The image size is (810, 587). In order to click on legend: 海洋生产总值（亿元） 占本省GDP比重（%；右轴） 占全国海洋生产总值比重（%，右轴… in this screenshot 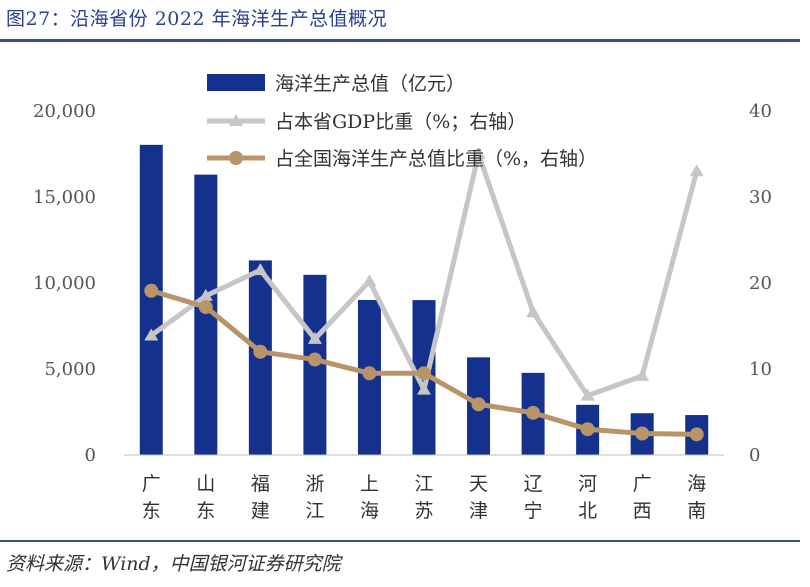, I will do `click(402, 121)`.